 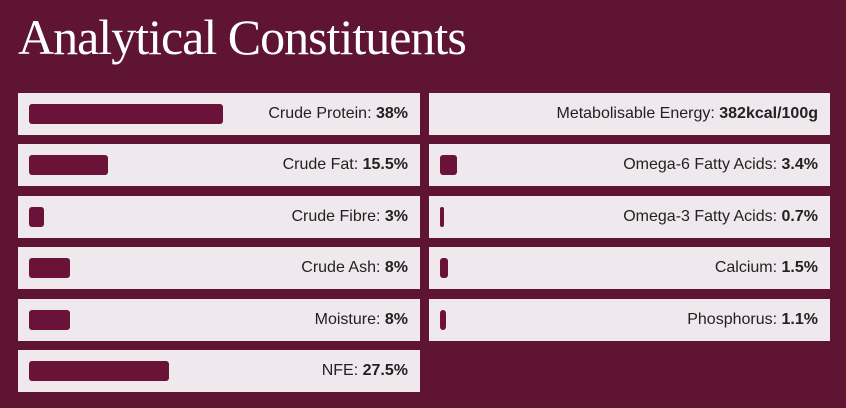 I want to click on label: NFE: 27.5%, so click(x=365, y=371).